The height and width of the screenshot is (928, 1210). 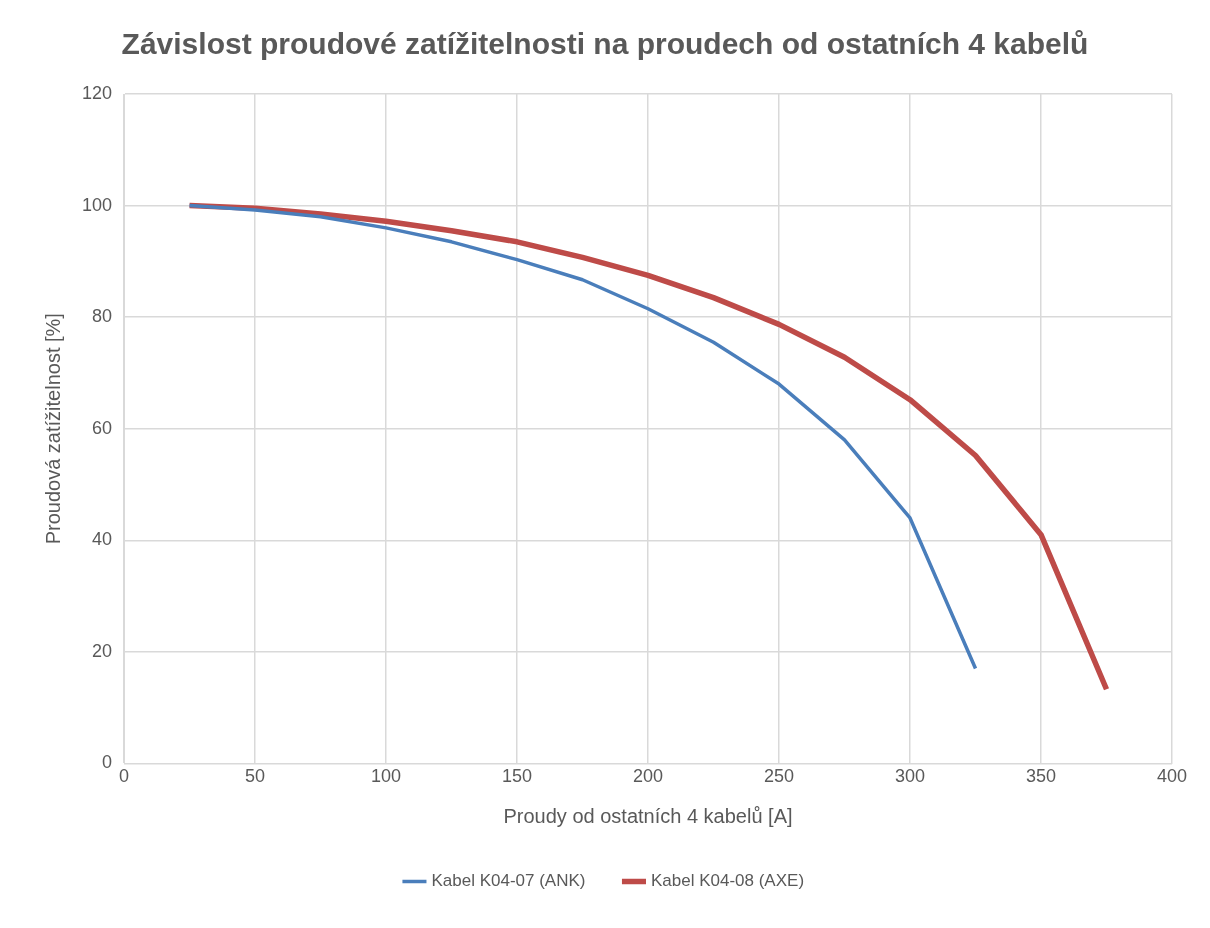 I want to click on y-tick-label: 20, so click(x=102, y=650).